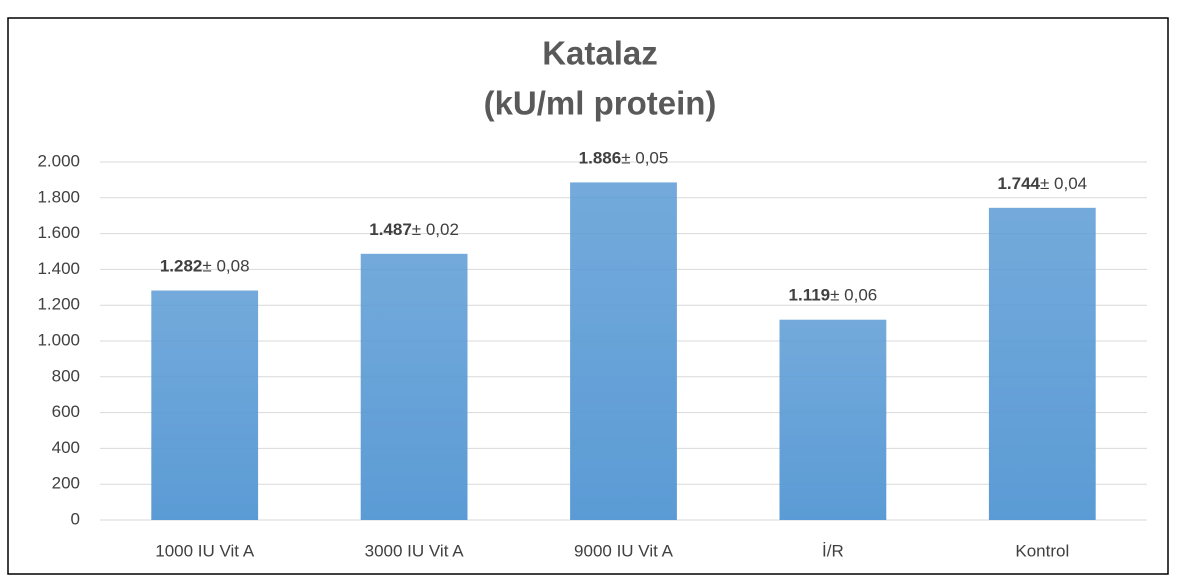 The width and height of the screenshot is (1177, 581). What do you see at coordinates (833, 550) in the screenshot?
I see `x-tick-label: İ/R` at bounding box center [833, 550].